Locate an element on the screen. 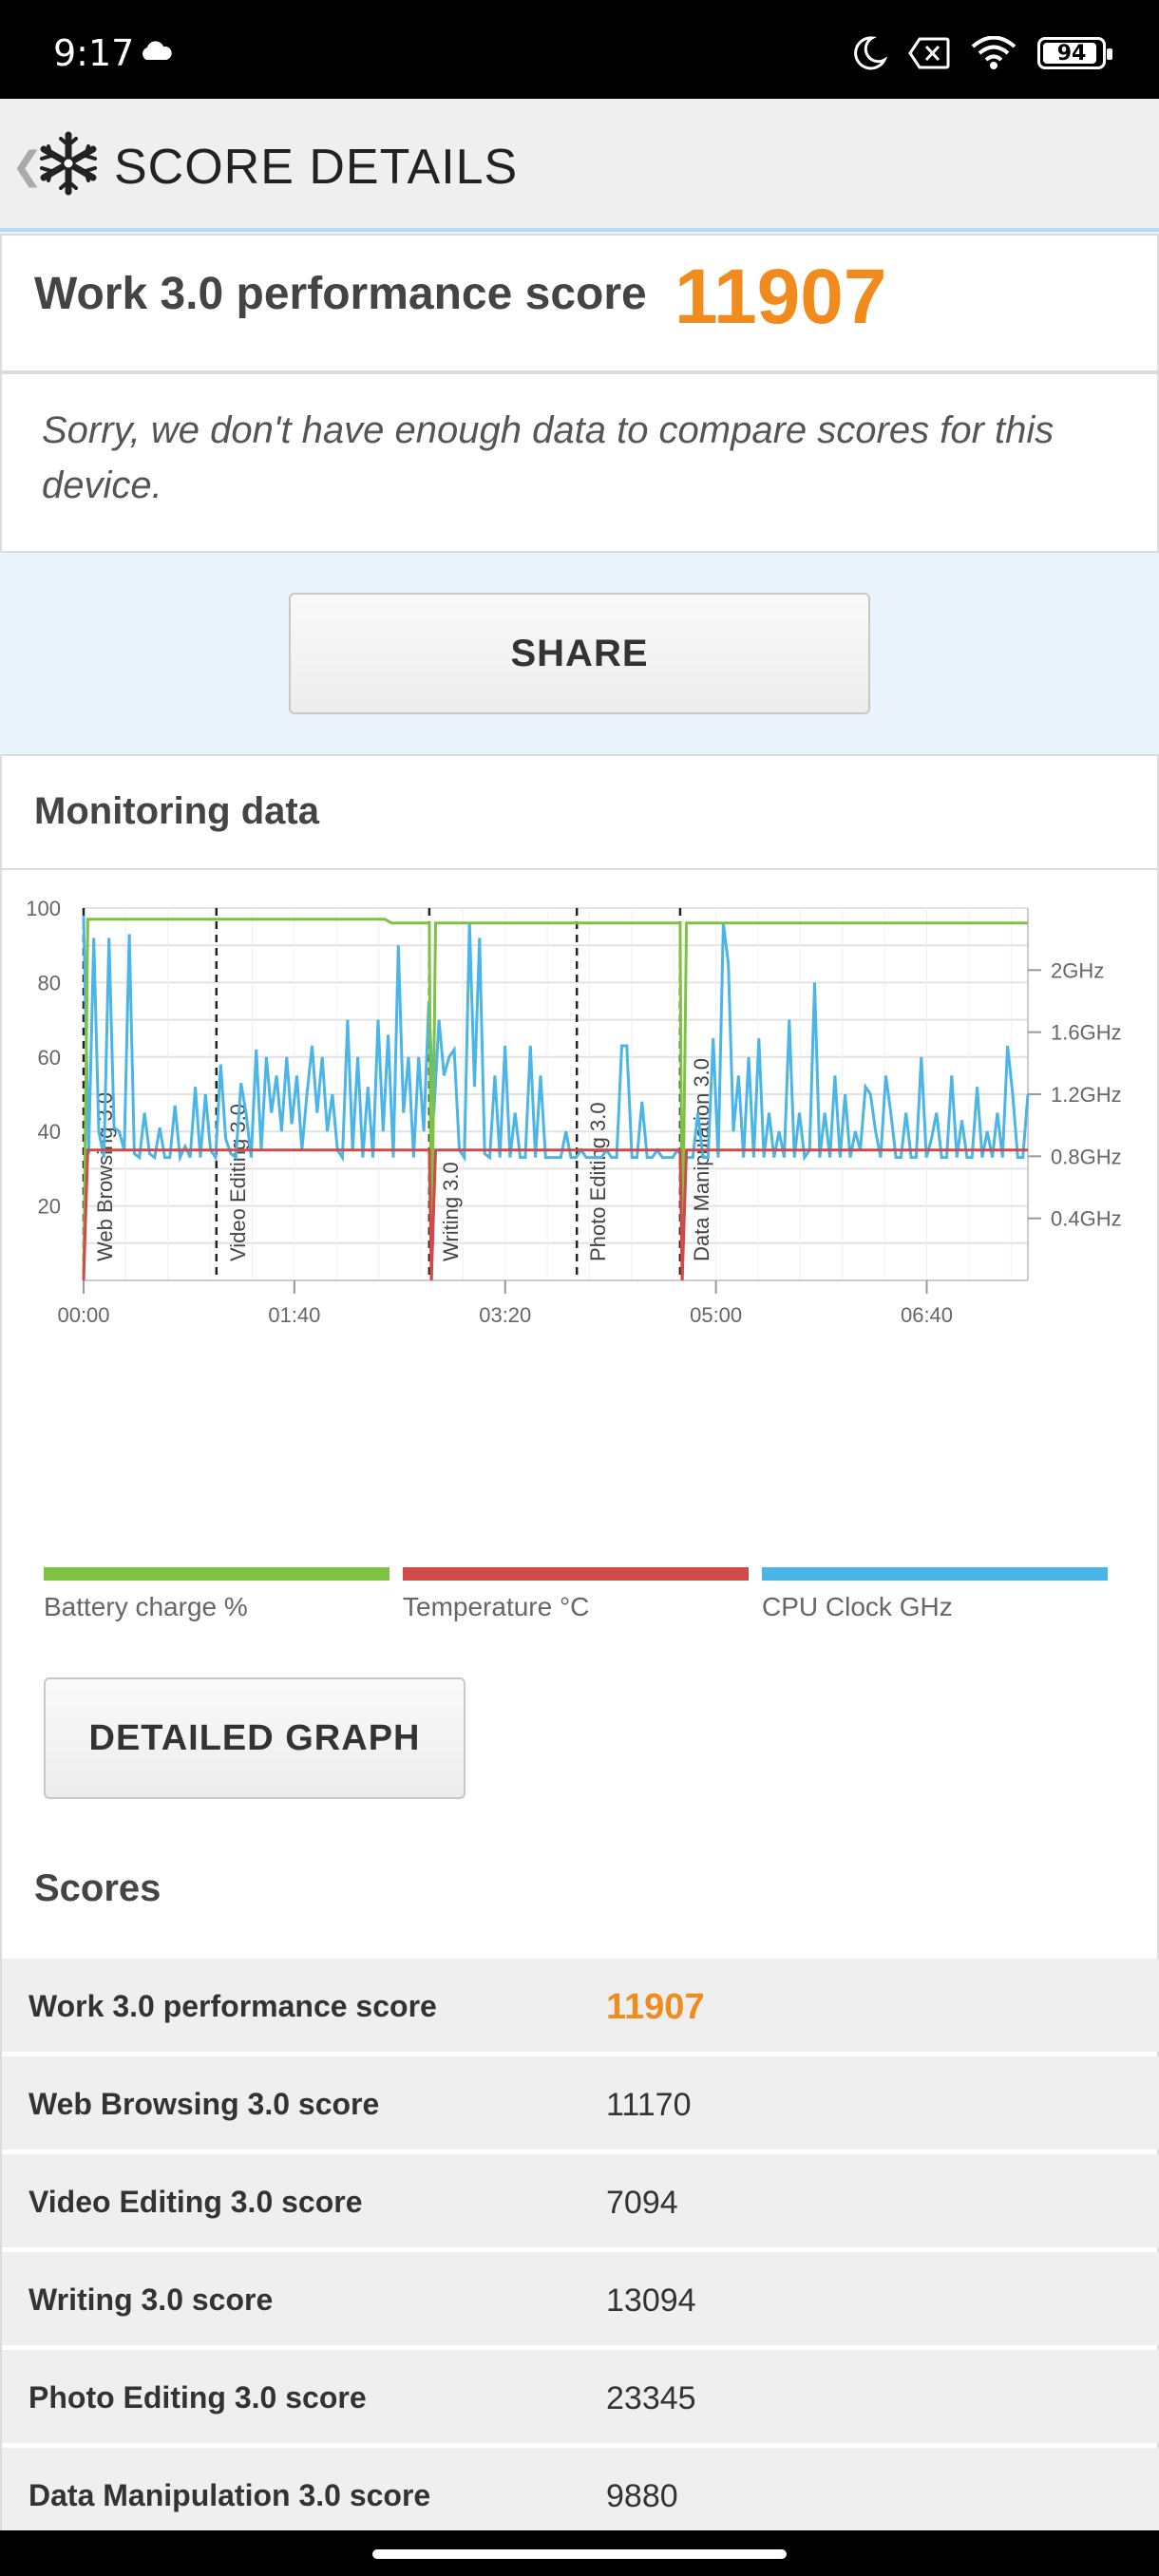 The height and width of the screenshot is (2576, 1159). score-row: Web Browsing 3.0 score 11170 is located at coordinates (580, 2103).